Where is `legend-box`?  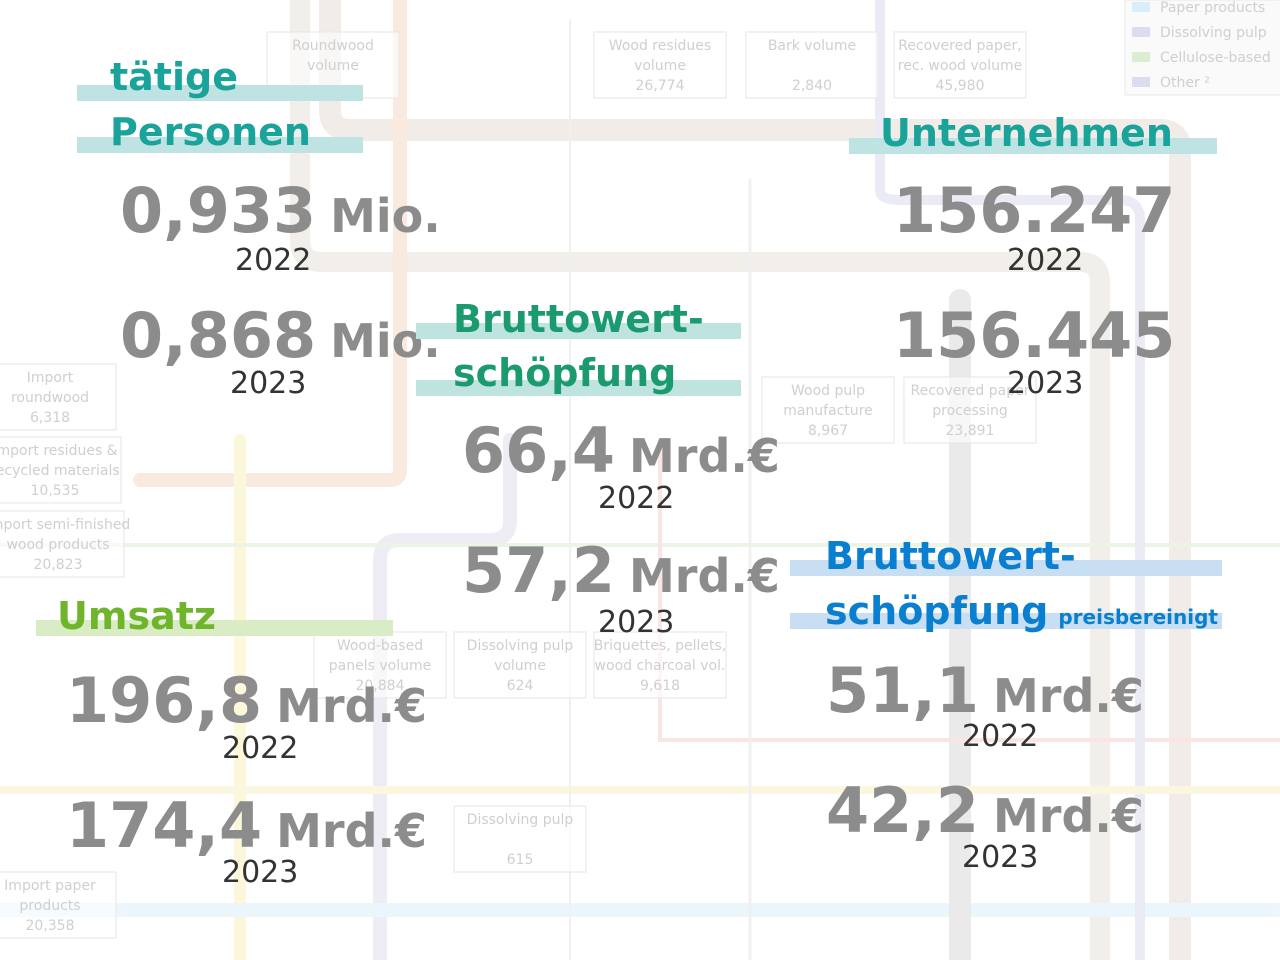
legend-box is located at coordinates (1202, 48).